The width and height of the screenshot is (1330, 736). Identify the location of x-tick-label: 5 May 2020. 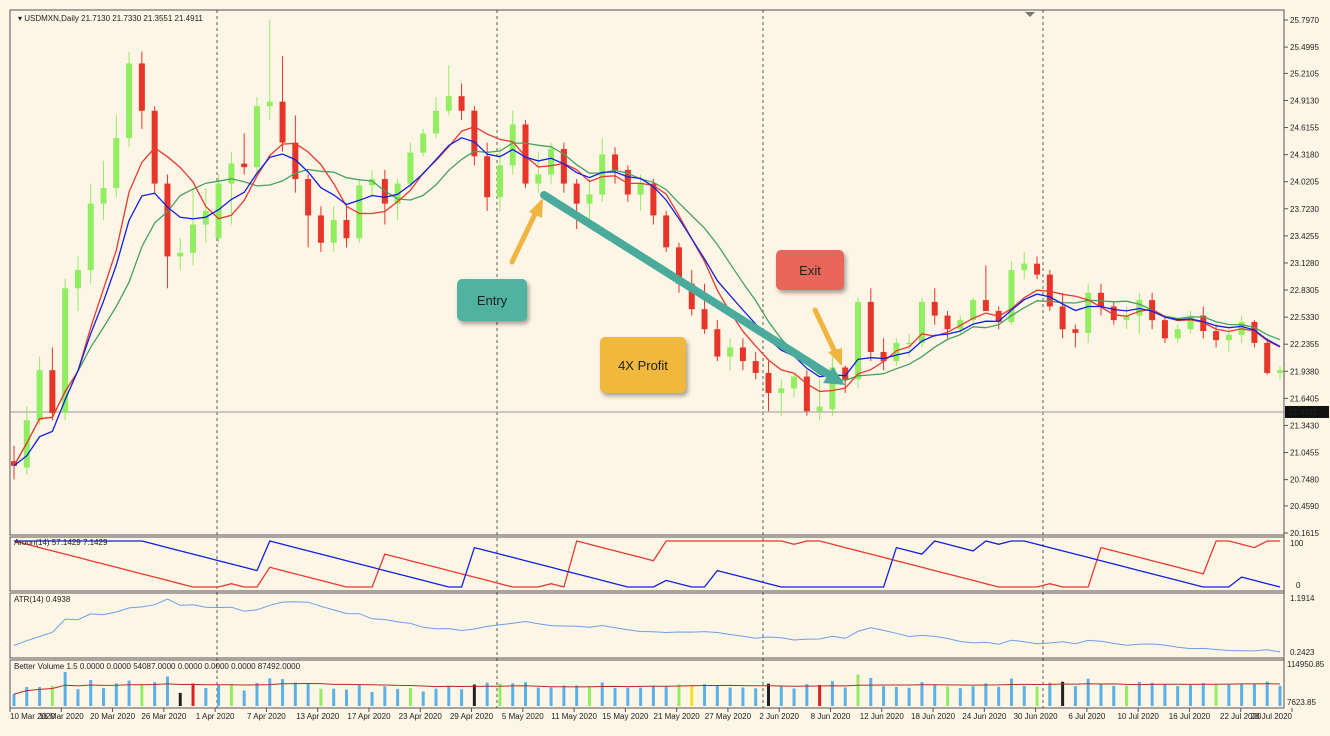
(523, 716).